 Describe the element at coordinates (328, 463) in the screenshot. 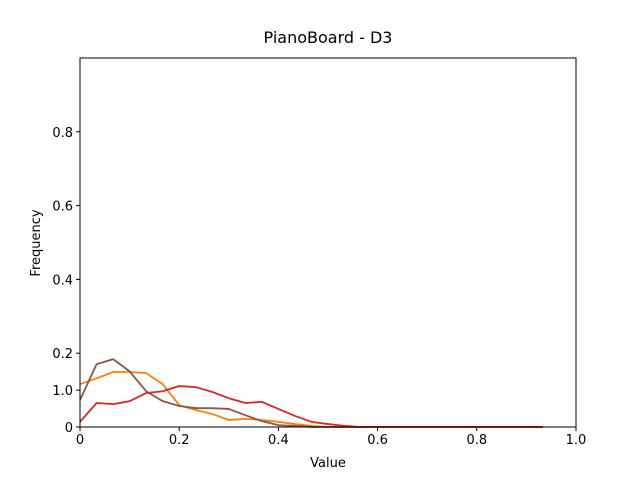

I see `x-axis-label: Value` at that location.